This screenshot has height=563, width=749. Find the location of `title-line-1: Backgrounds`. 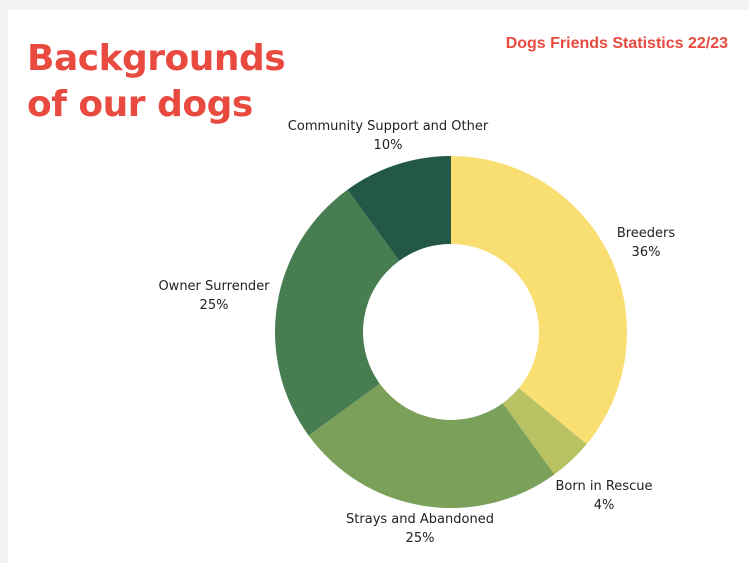

title-line-1: Backgrounds is located at coordinates (156, 58).